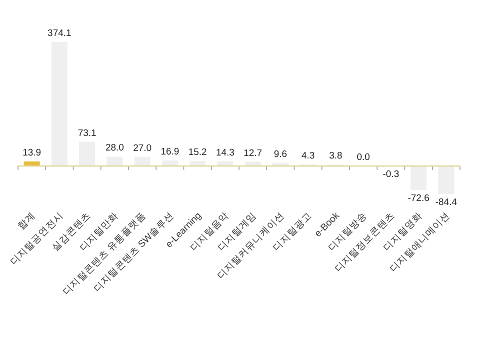  What do you see at coordinates (142, 148) in the screenshot?
I see `data-label: 27.0` at bounding box center [142, 148].